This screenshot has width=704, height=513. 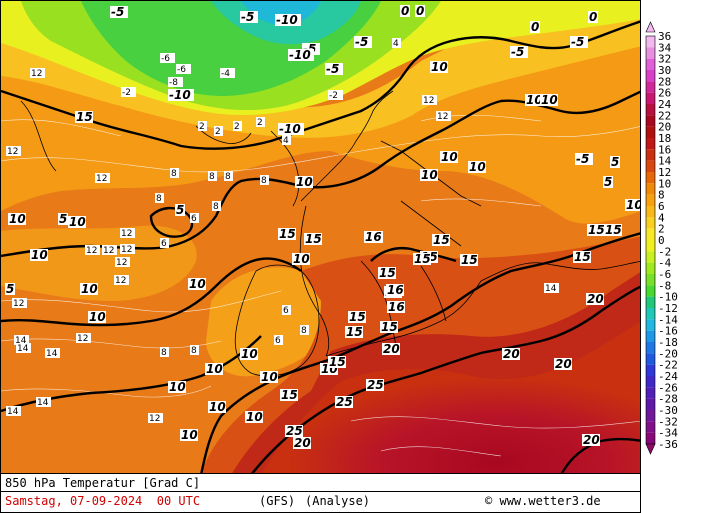 I want to click on model-name: (GFS), so click(x=277, y=501).